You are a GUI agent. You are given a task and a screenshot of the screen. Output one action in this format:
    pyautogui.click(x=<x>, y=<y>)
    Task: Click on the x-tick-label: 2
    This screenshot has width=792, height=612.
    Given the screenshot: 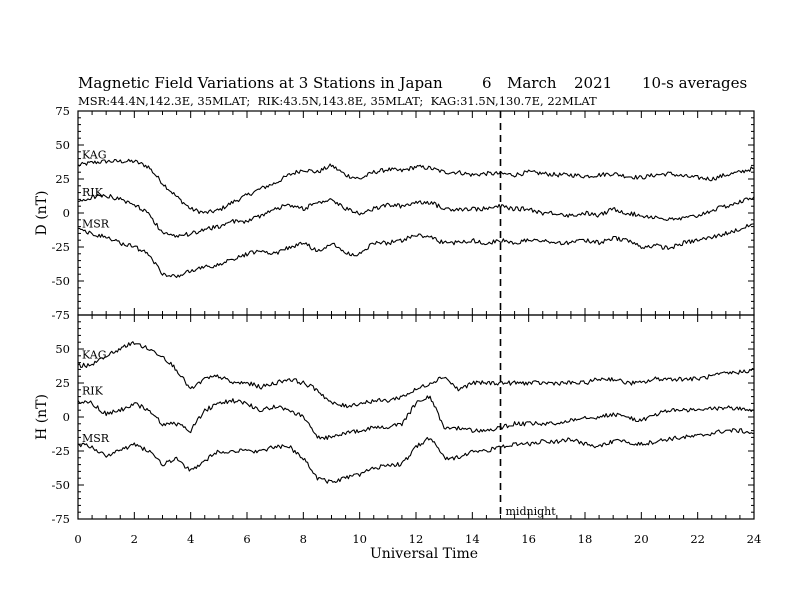 What is the action you would take?
    pyautogui.click(x=134, y=539)
    